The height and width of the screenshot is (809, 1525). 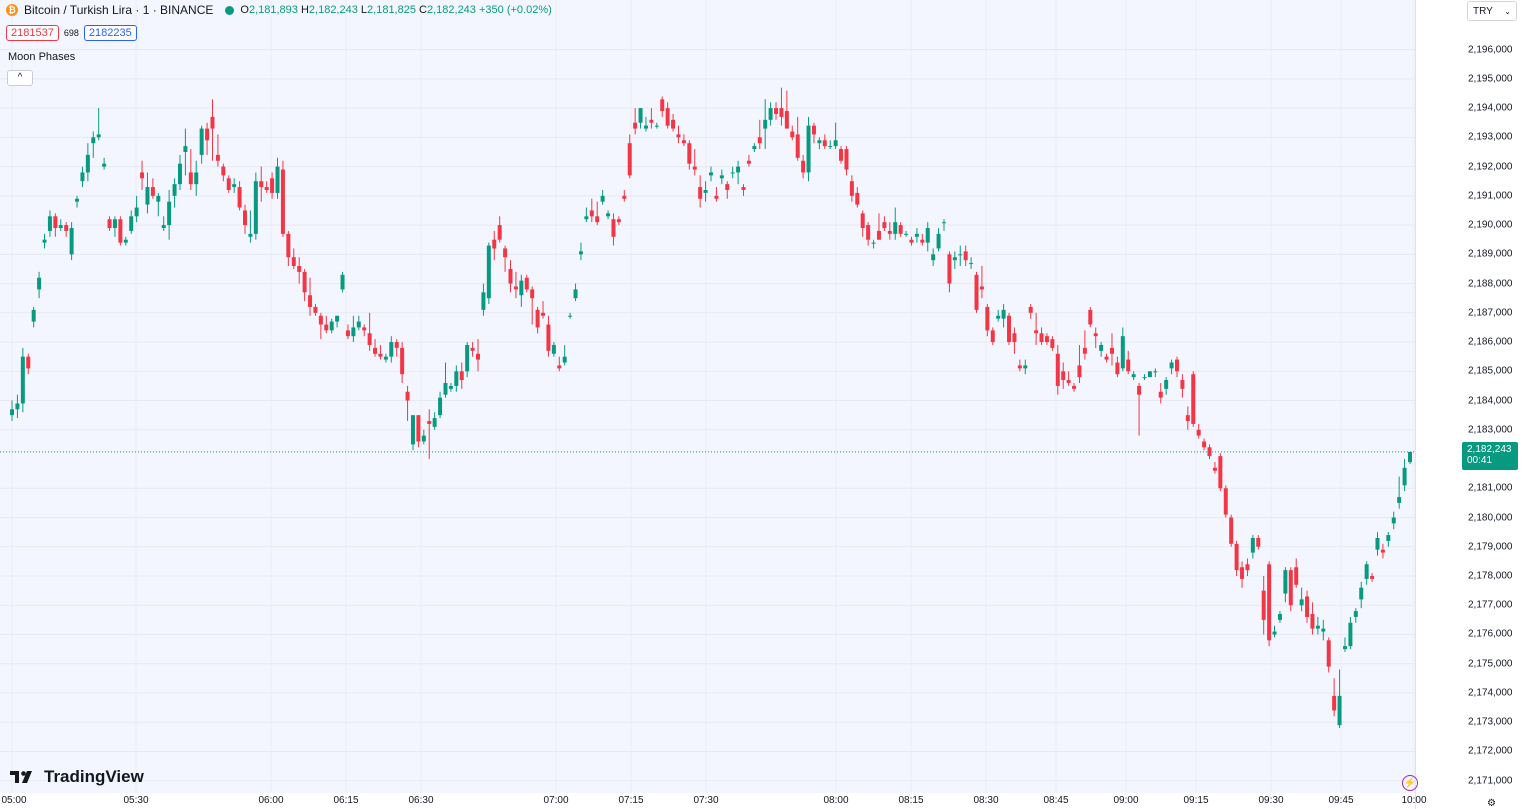 I want to click on symbol-title: Bitcoin / Turkish Lira · 1 · BINANCE, so click(x=119, y=10).